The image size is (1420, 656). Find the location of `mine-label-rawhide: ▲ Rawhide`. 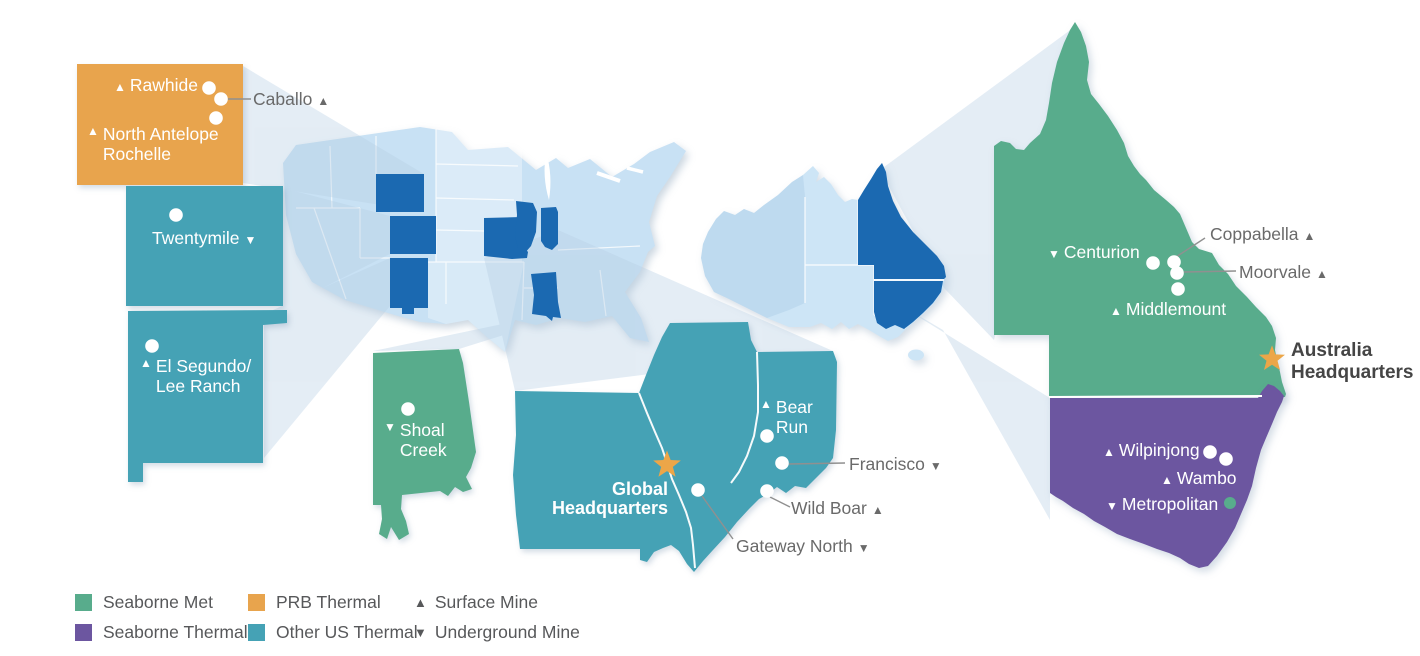

mine-label-rawhide: ▲ Rawhide is located at coordinates (156, 85).